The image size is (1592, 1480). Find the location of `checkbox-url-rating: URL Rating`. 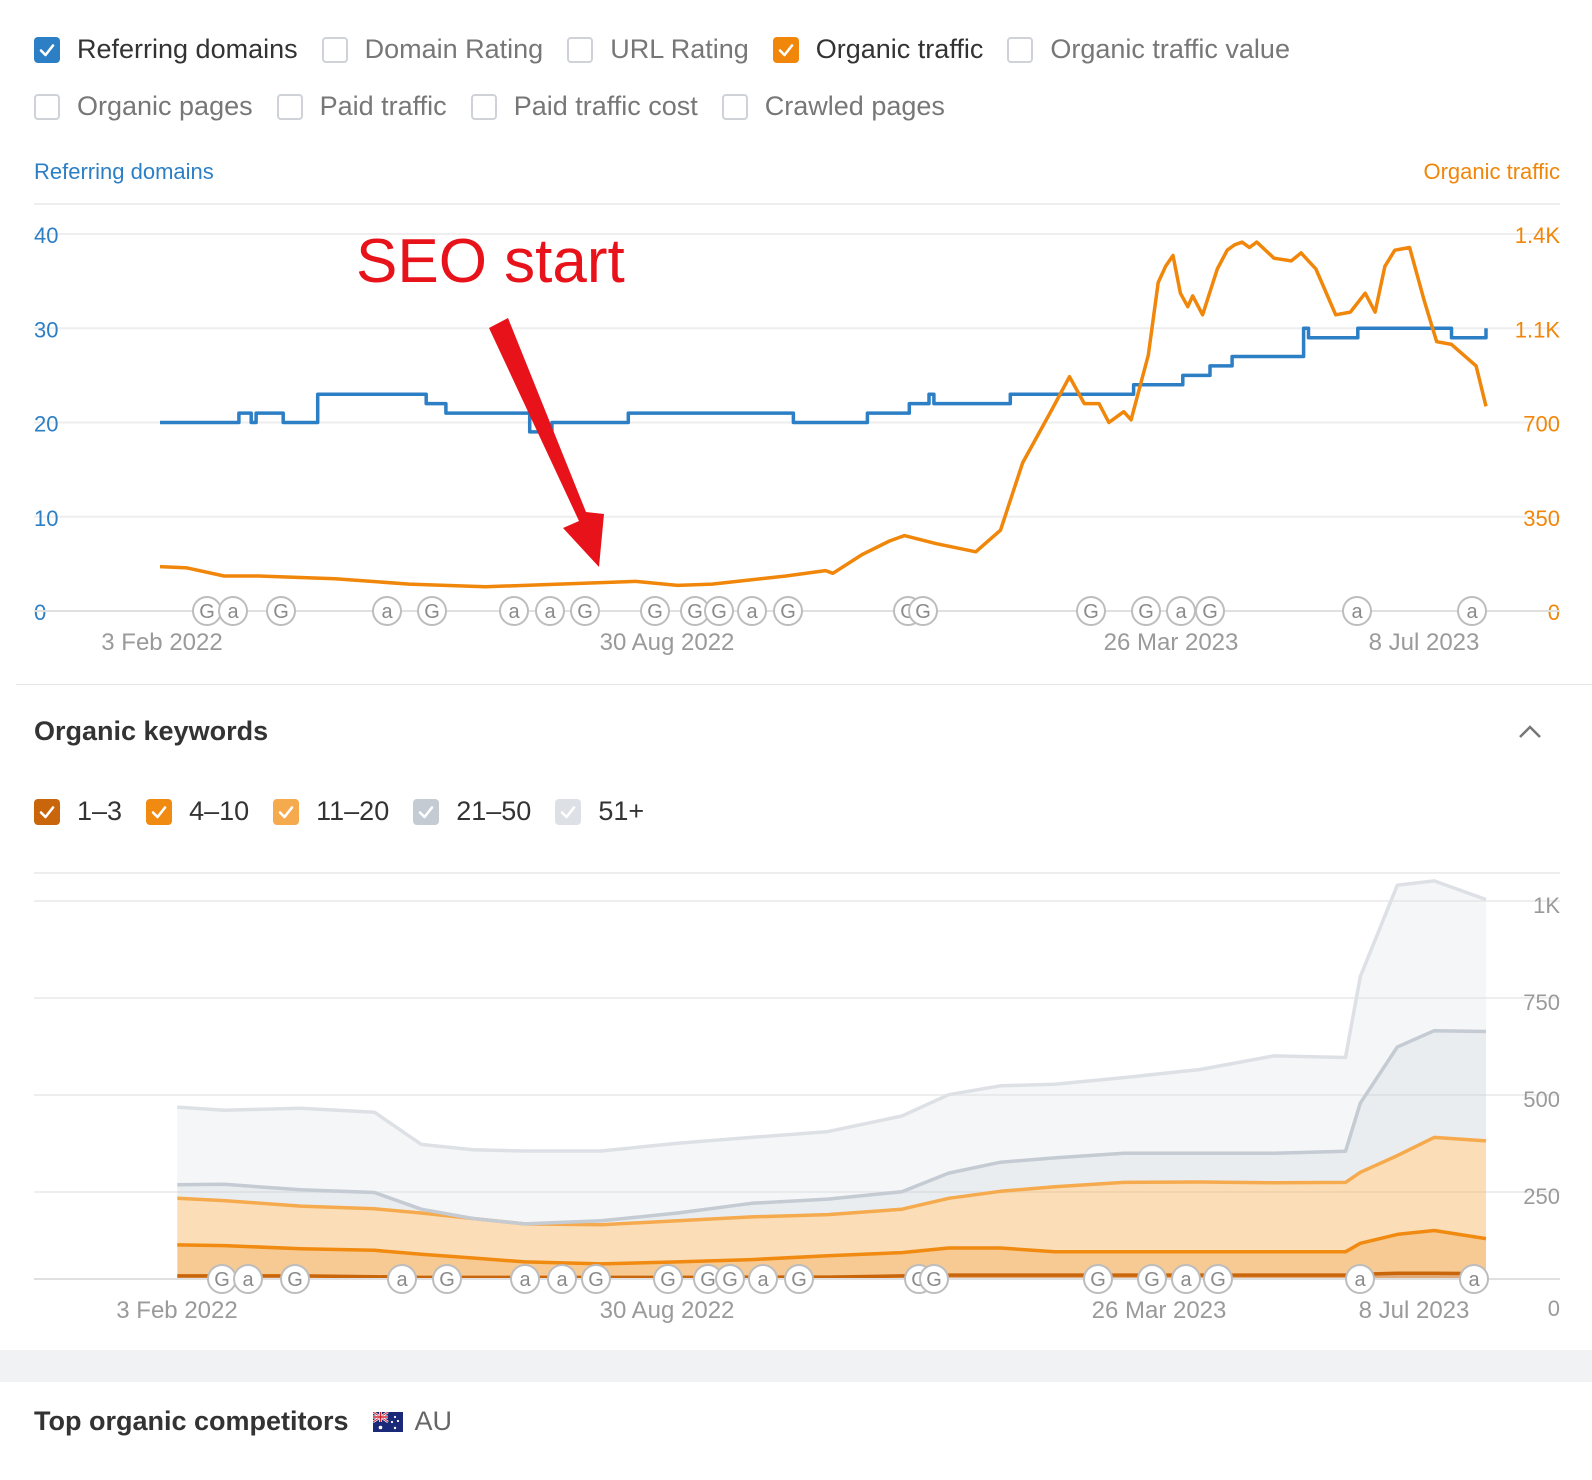

checkbox-url-rating: URL Rating is located at coordinates (658, 49).